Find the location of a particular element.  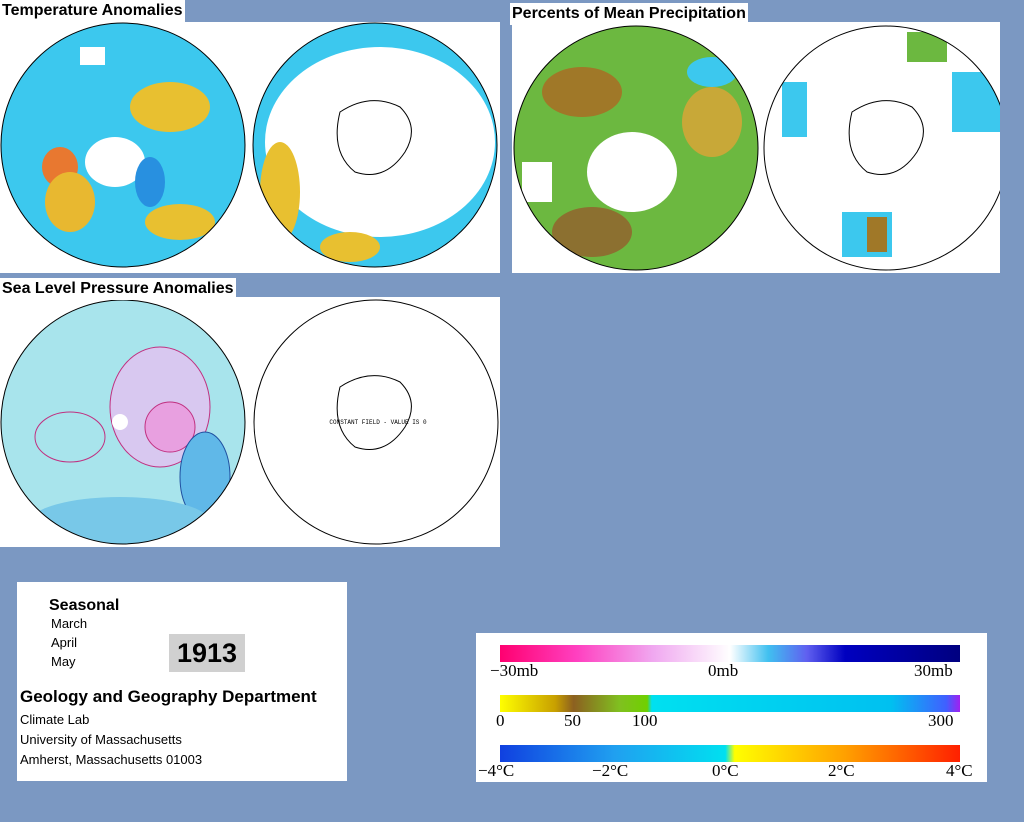

panel-title: Sea Level Pressure Anomalies is located at coordinates (118, 289).